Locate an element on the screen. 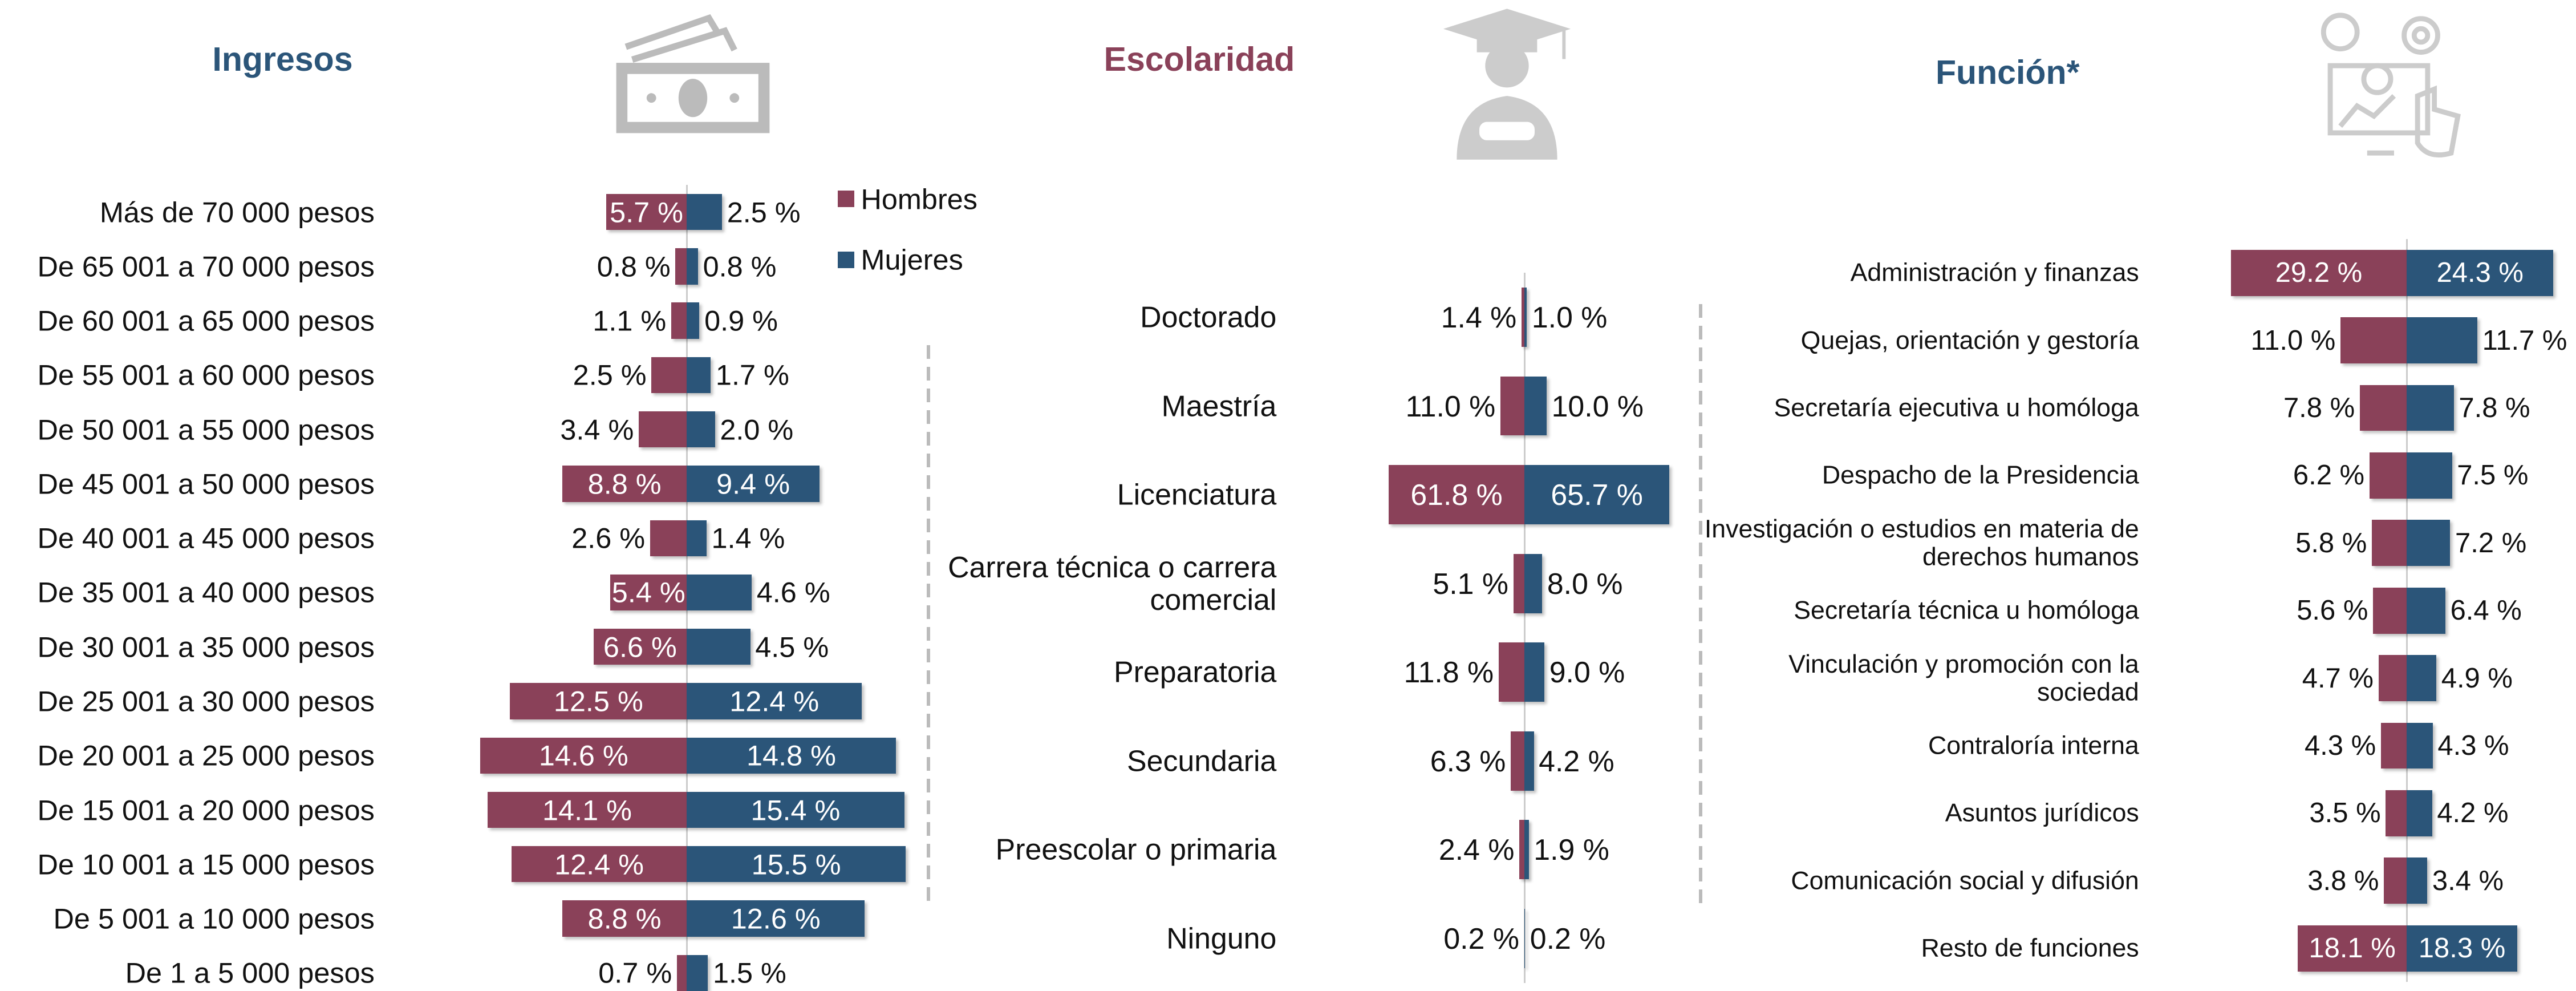  value-label: 5.8 % is located at coordinates (2331, 543).